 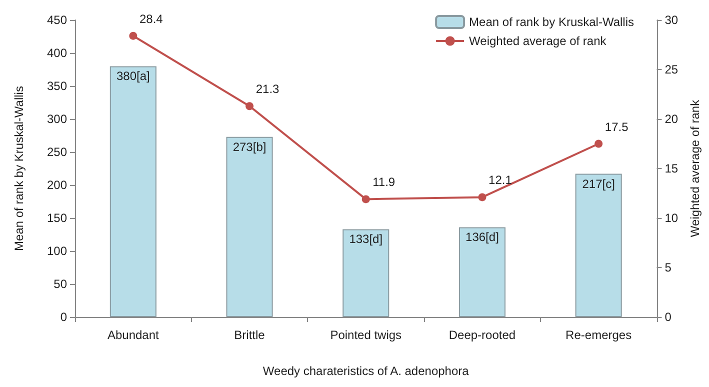 I want to click on y-tick-label: 150, so click(x=57, y=218).